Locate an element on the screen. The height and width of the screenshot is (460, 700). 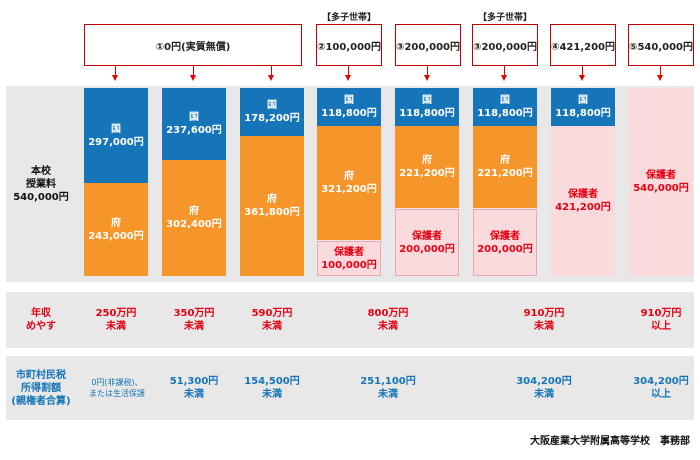
prefecture-segment: 府 302,400円 is located at coordinates (194, 218).